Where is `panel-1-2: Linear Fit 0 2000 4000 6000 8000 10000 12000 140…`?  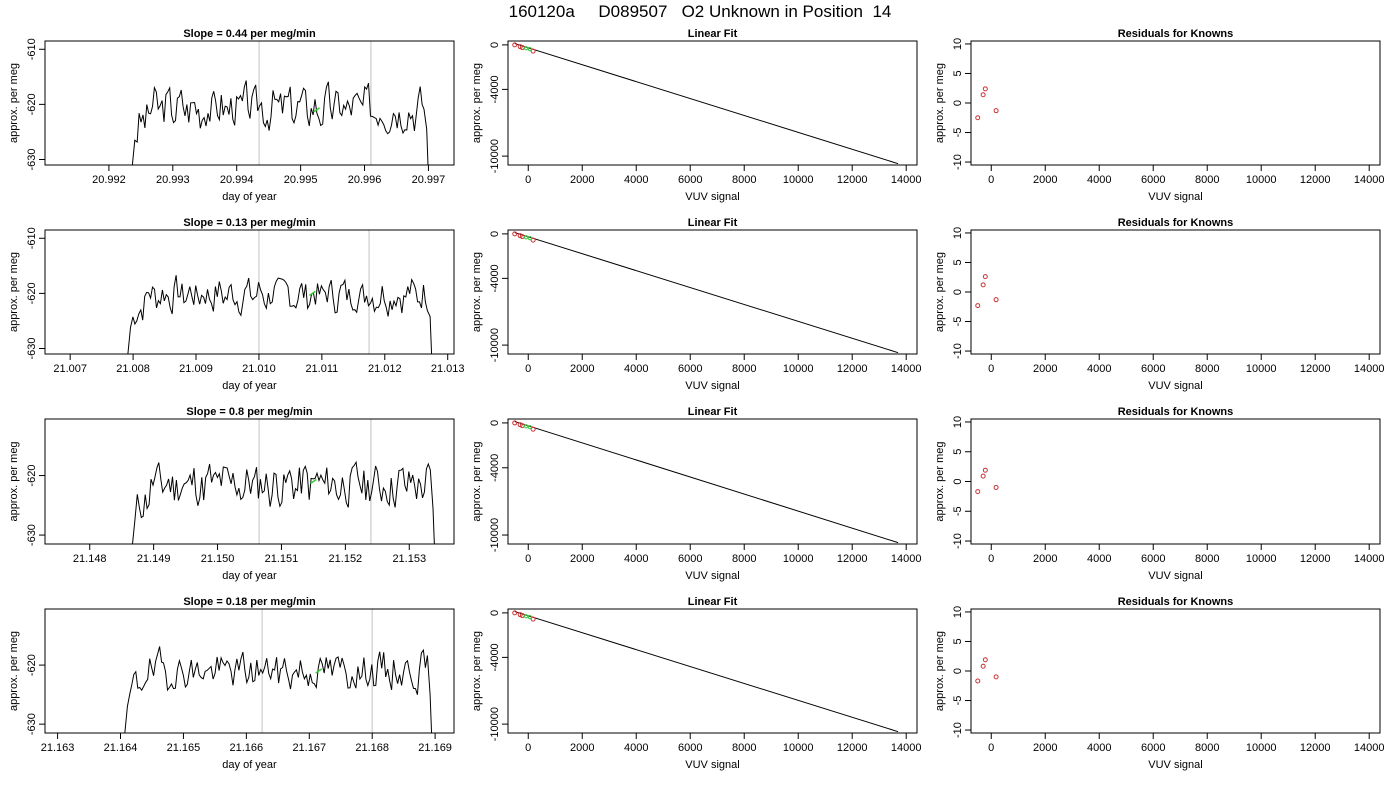
panel-1-2: Linear Fit 0 2000 4000 6000 8000 10000 12000 140… is located at coordinates (696, 115).